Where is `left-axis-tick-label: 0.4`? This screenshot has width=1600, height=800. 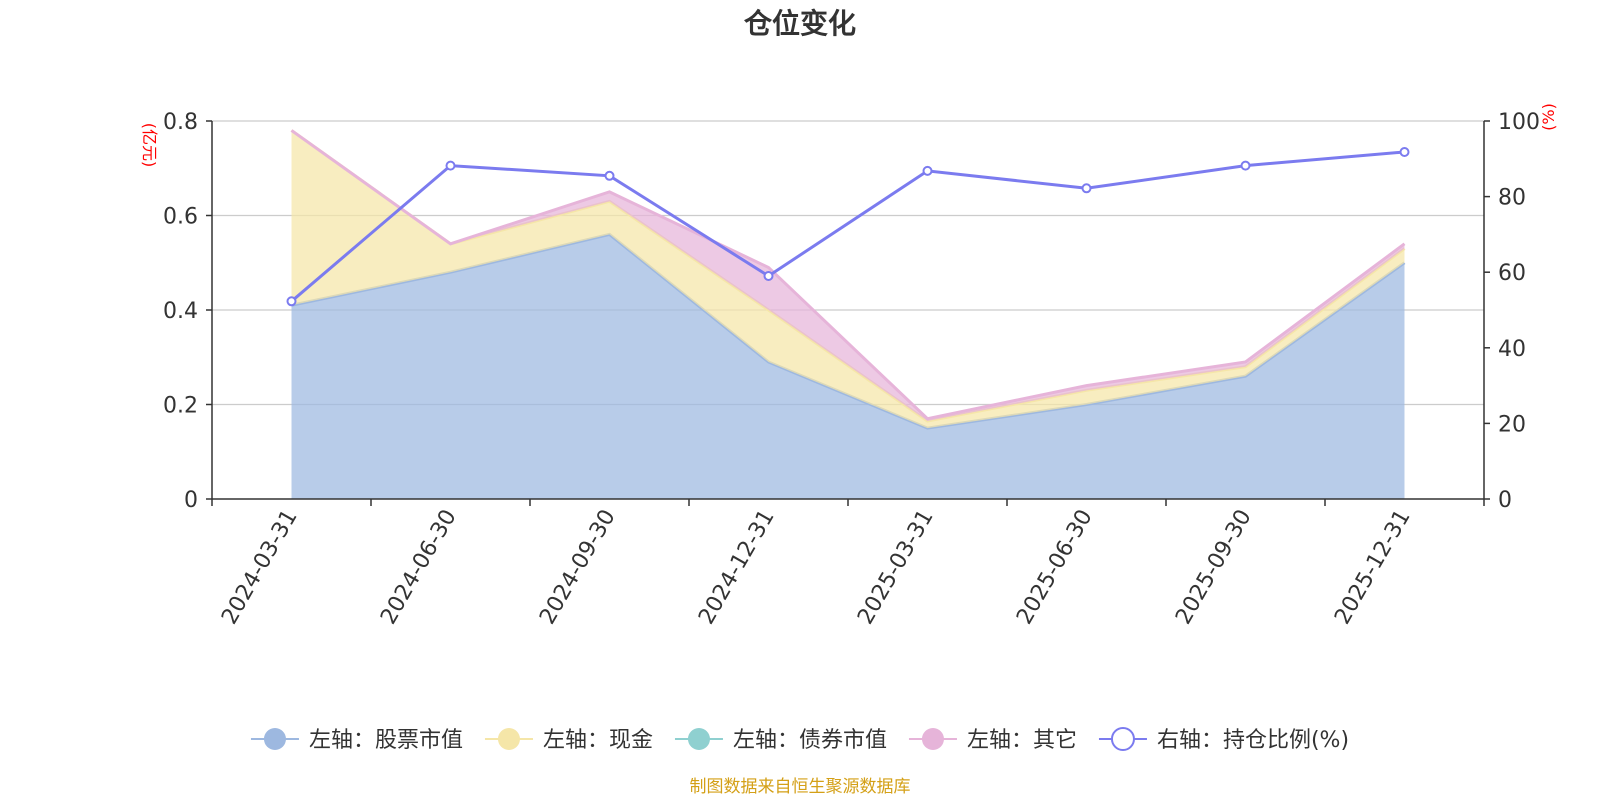
left-axis-tick-label: 0.4 is located at coordinates (180, 311).